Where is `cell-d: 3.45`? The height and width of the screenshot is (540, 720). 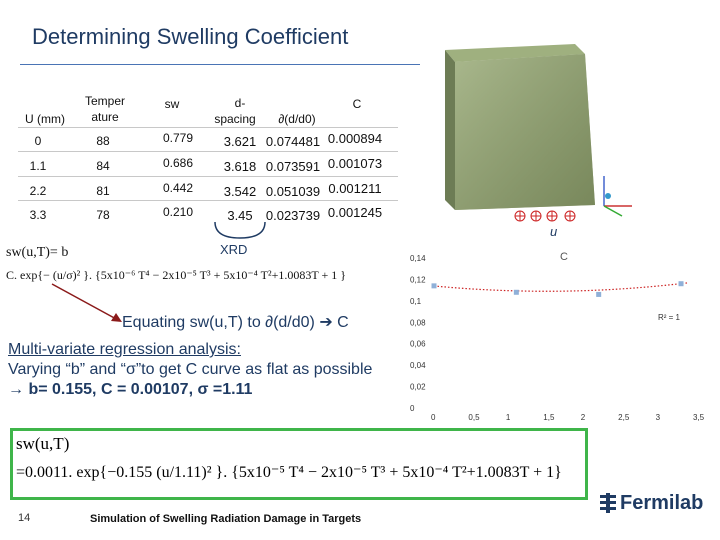
cell-d: 3.45 is located at coordinates (240, 215).